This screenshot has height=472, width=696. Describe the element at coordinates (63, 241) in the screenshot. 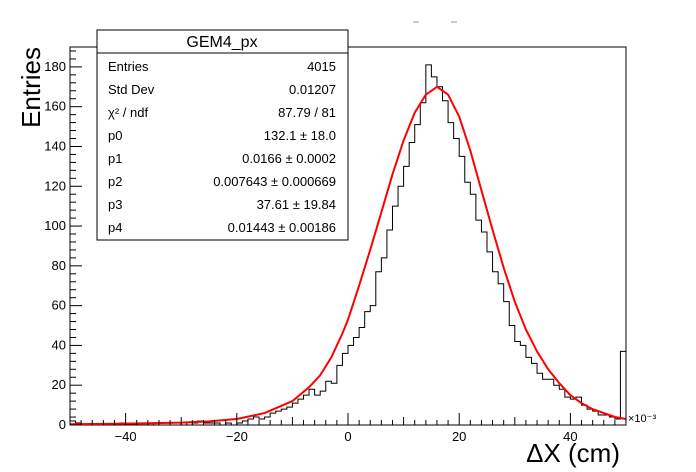

I see `y-axis: 0 20 40 60 80 100 120 140 160 180` at that location.